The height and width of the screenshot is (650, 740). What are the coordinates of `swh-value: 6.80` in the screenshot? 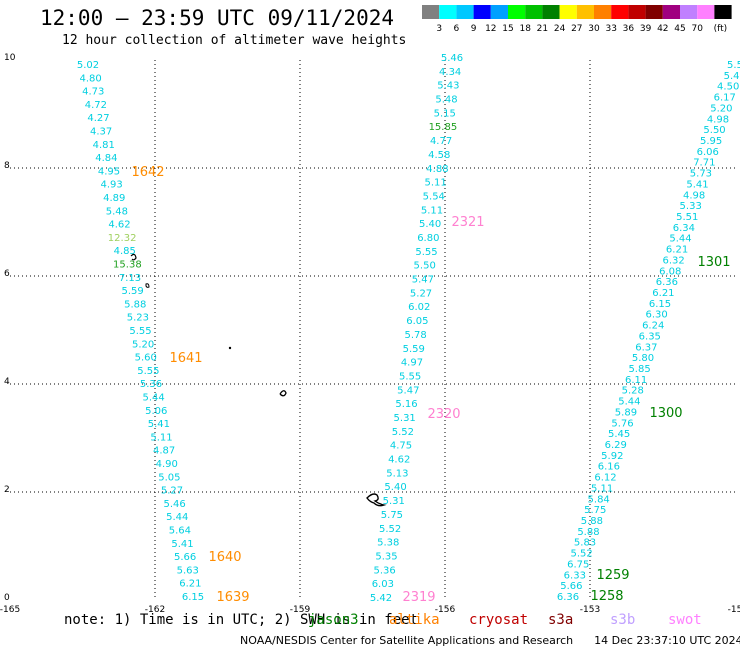 It's located at (428, 238).